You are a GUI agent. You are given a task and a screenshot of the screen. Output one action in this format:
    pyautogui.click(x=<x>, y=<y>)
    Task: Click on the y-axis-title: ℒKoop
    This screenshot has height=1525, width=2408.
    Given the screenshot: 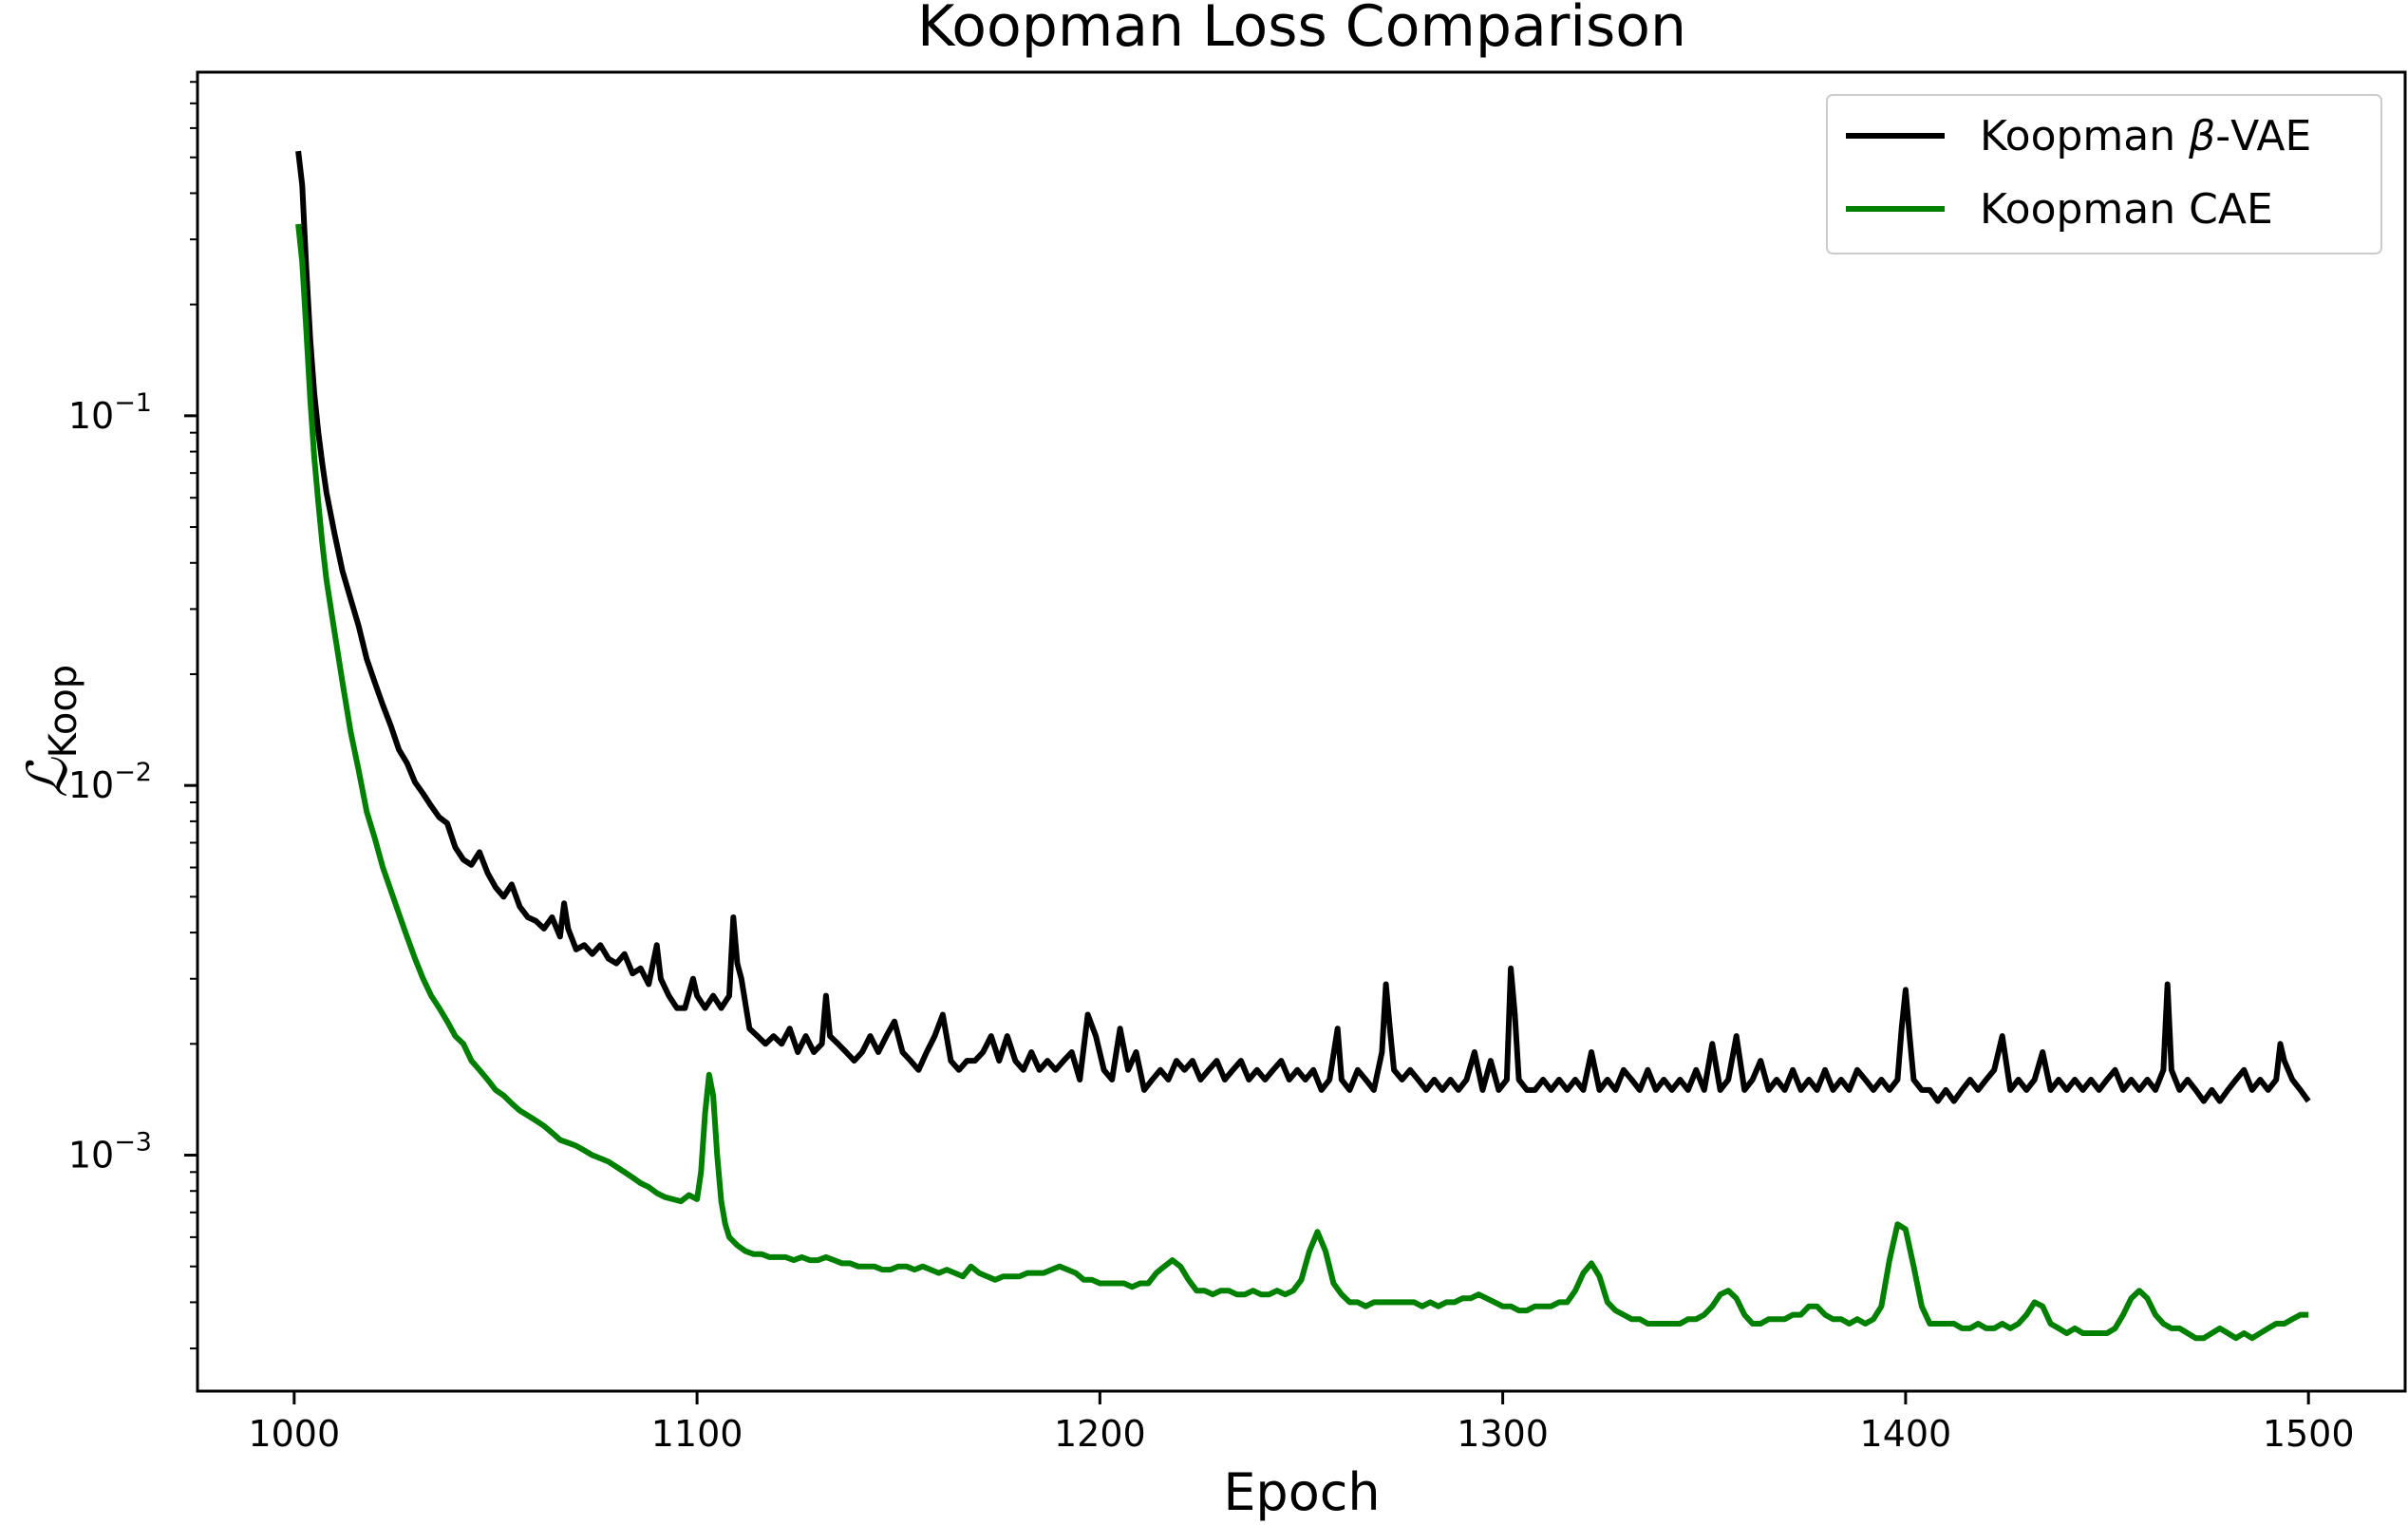 What is the action you would take?
    pyautogui.click(x=50, y=732)
    